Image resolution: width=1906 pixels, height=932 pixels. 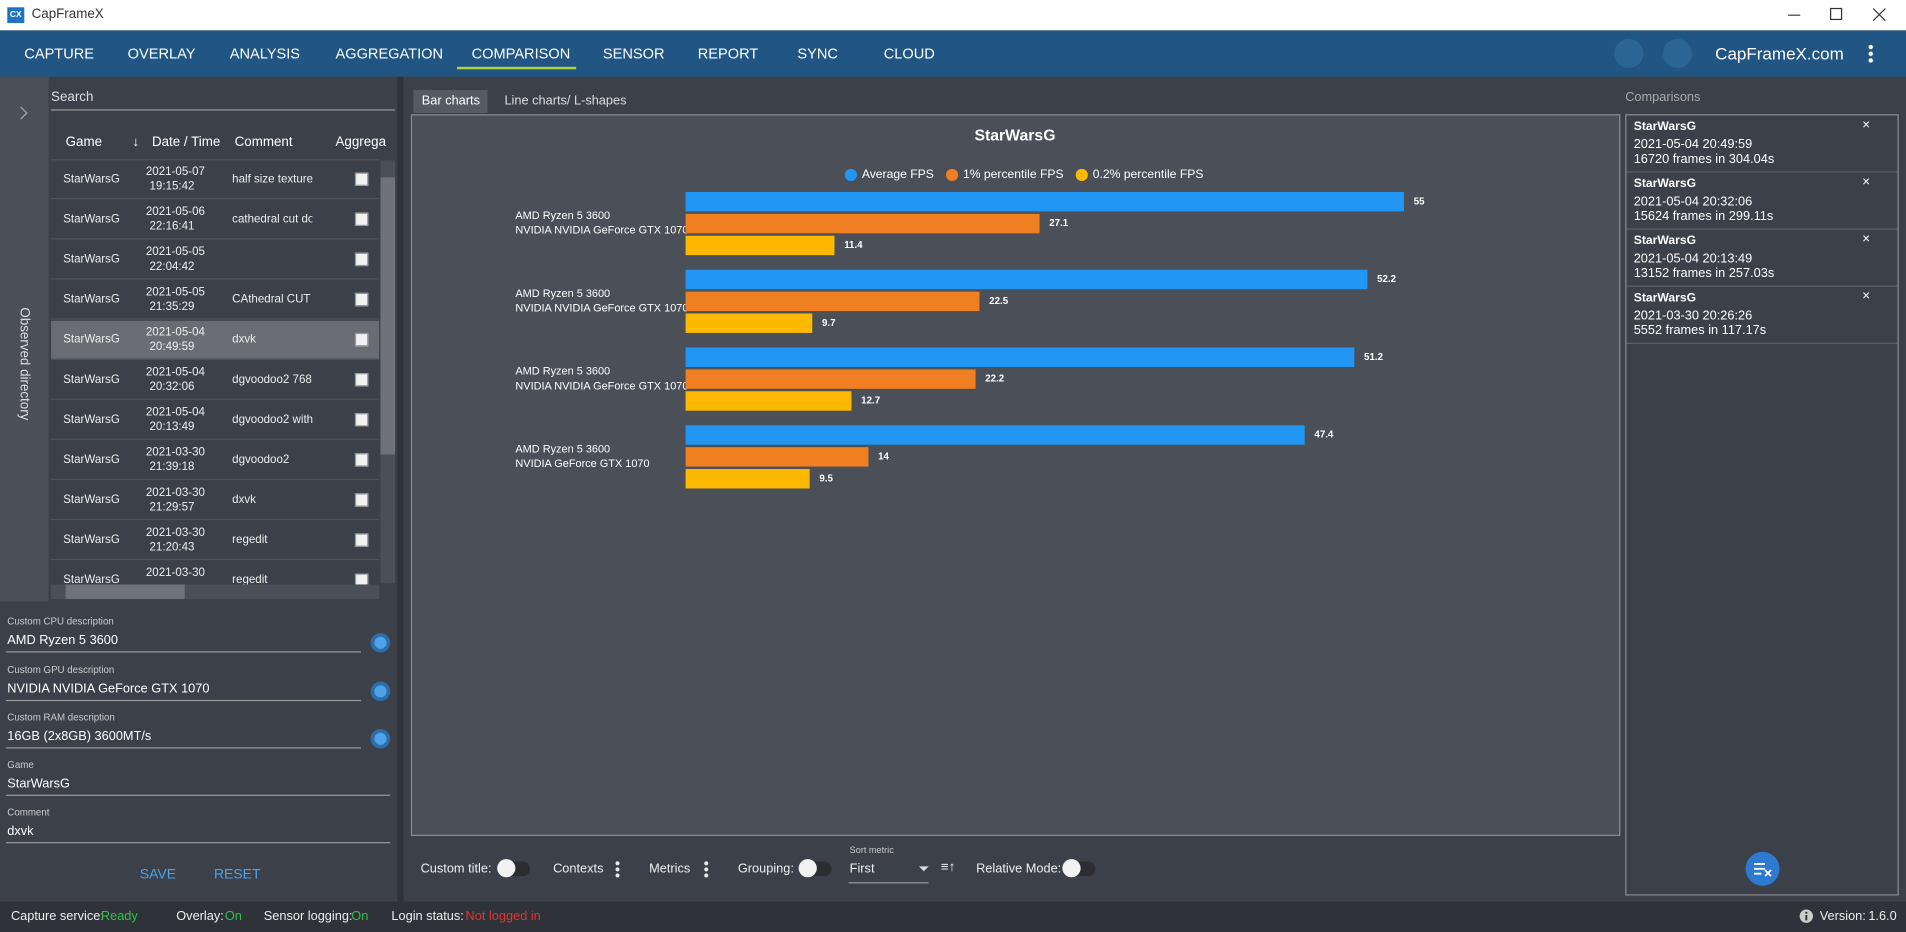 I want to click on chart-tab-active, so click(x=450, y=101).